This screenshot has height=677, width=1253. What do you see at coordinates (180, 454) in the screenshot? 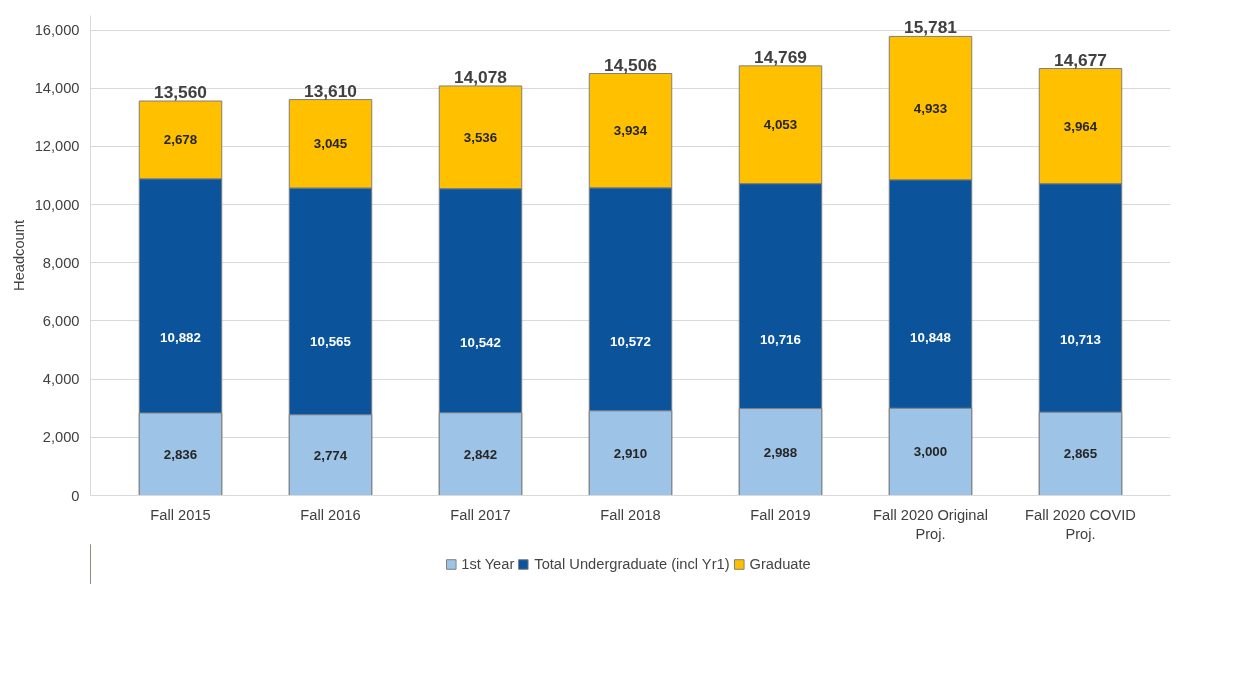
I see `data-label: 2,836` at bounding box center [180, 454].